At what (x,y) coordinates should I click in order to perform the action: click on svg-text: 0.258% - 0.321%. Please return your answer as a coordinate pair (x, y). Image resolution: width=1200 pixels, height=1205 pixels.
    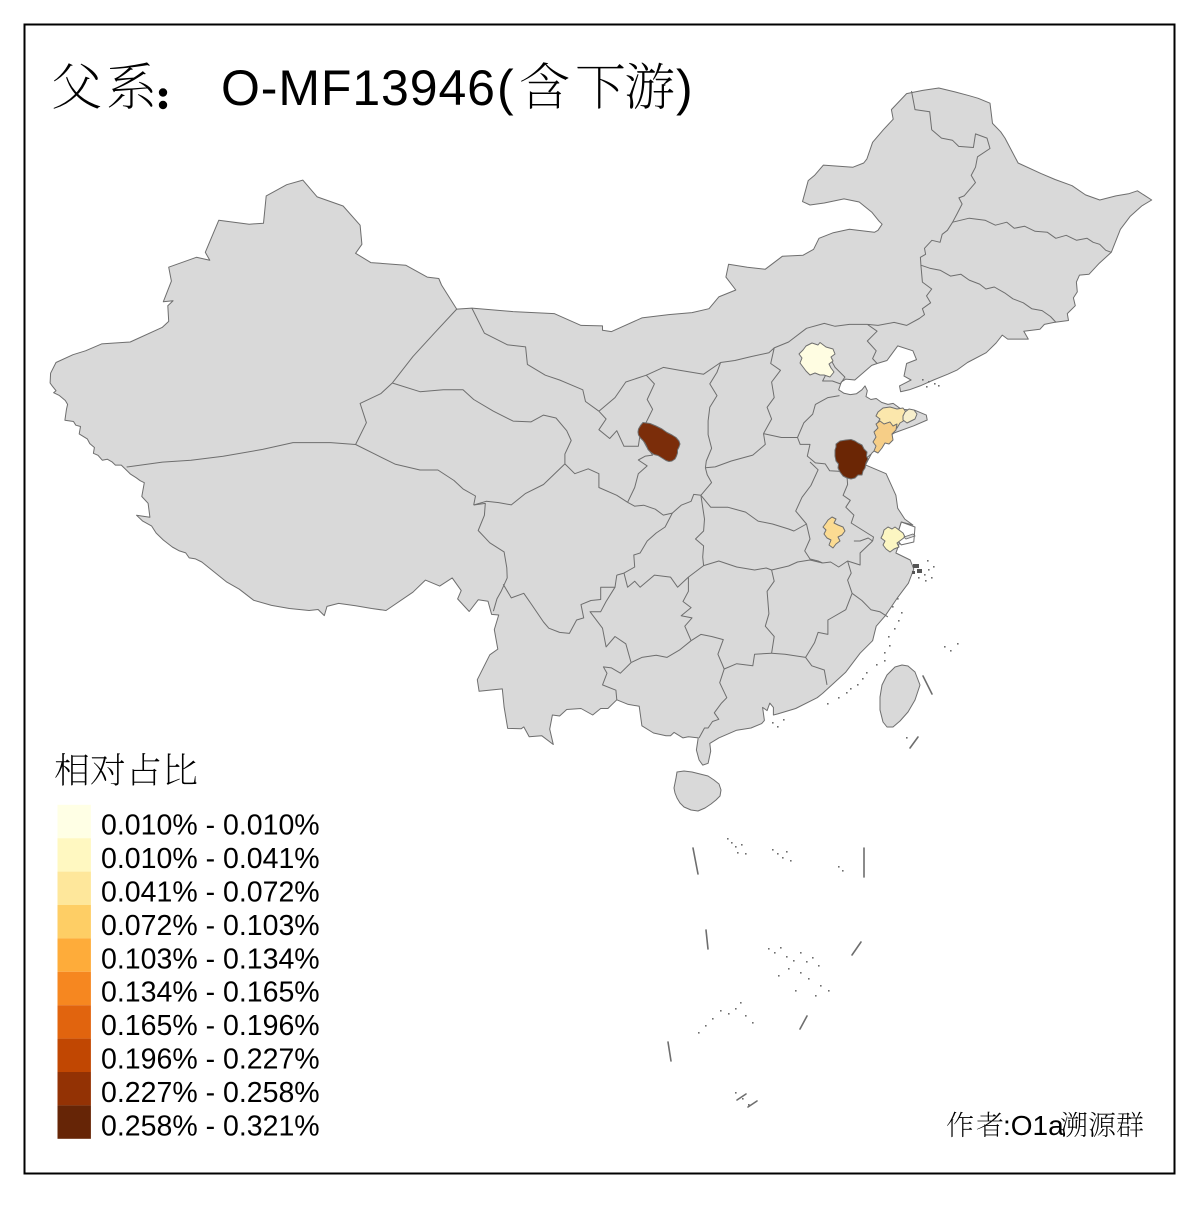
    Looking at the image, I should click on (210, 1126).